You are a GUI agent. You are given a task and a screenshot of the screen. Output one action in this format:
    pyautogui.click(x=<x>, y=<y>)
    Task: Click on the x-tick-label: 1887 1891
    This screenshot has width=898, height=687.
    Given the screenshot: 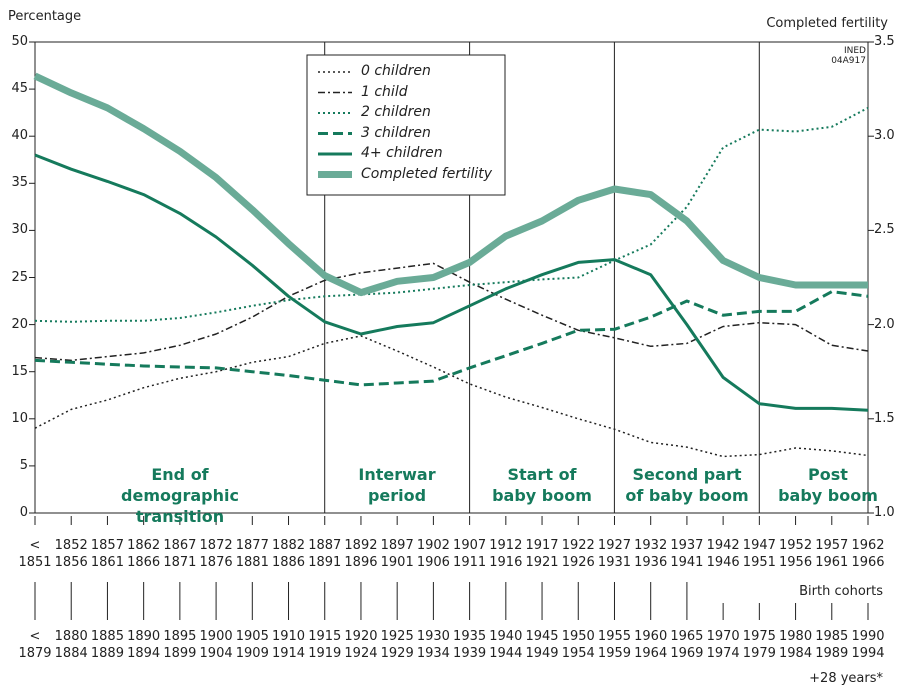 What is the action you would take?
    pyautogui.click(x=325, y=554)
    